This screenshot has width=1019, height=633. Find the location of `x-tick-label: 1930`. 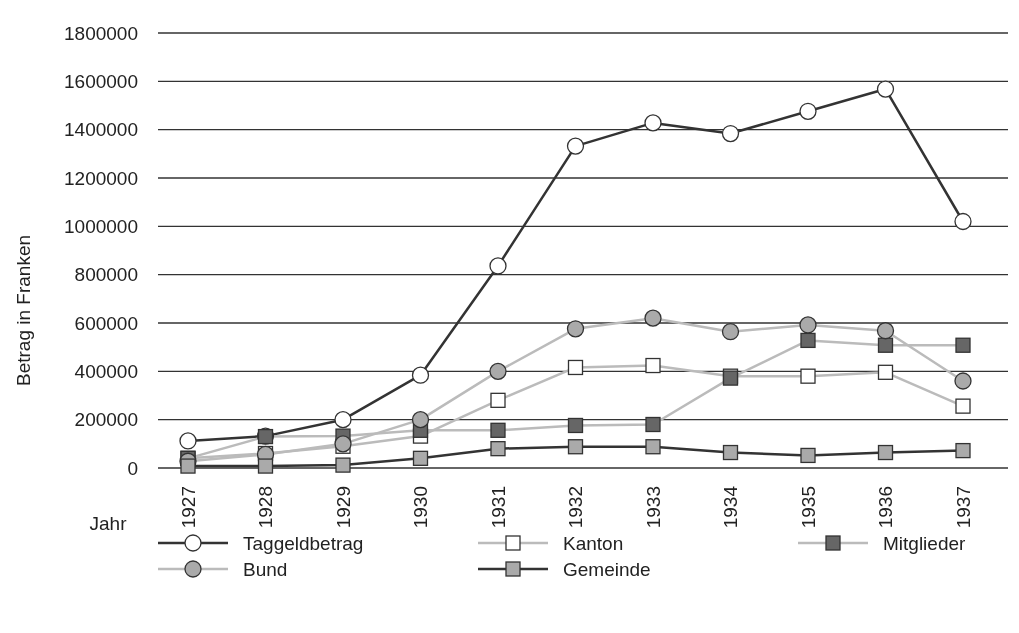

x-tick-label: 1930 is located at coordinates (421, 507).